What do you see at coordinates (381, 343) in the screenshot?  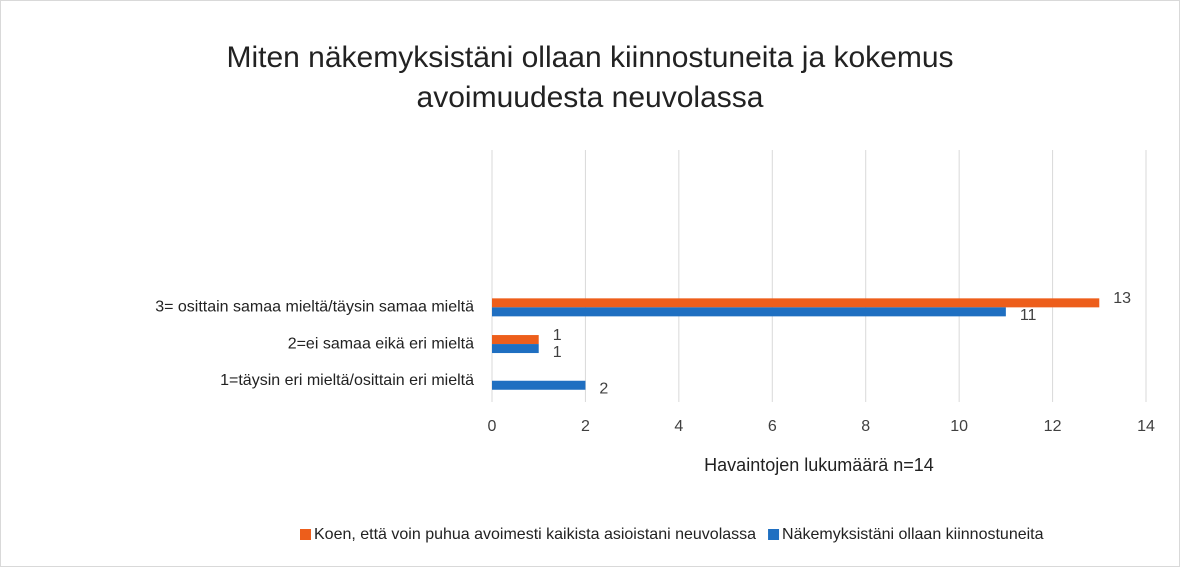 I see `y-tick-label: 2=ei samaa eikä eri mieltä` at bounding box center [381, 343].